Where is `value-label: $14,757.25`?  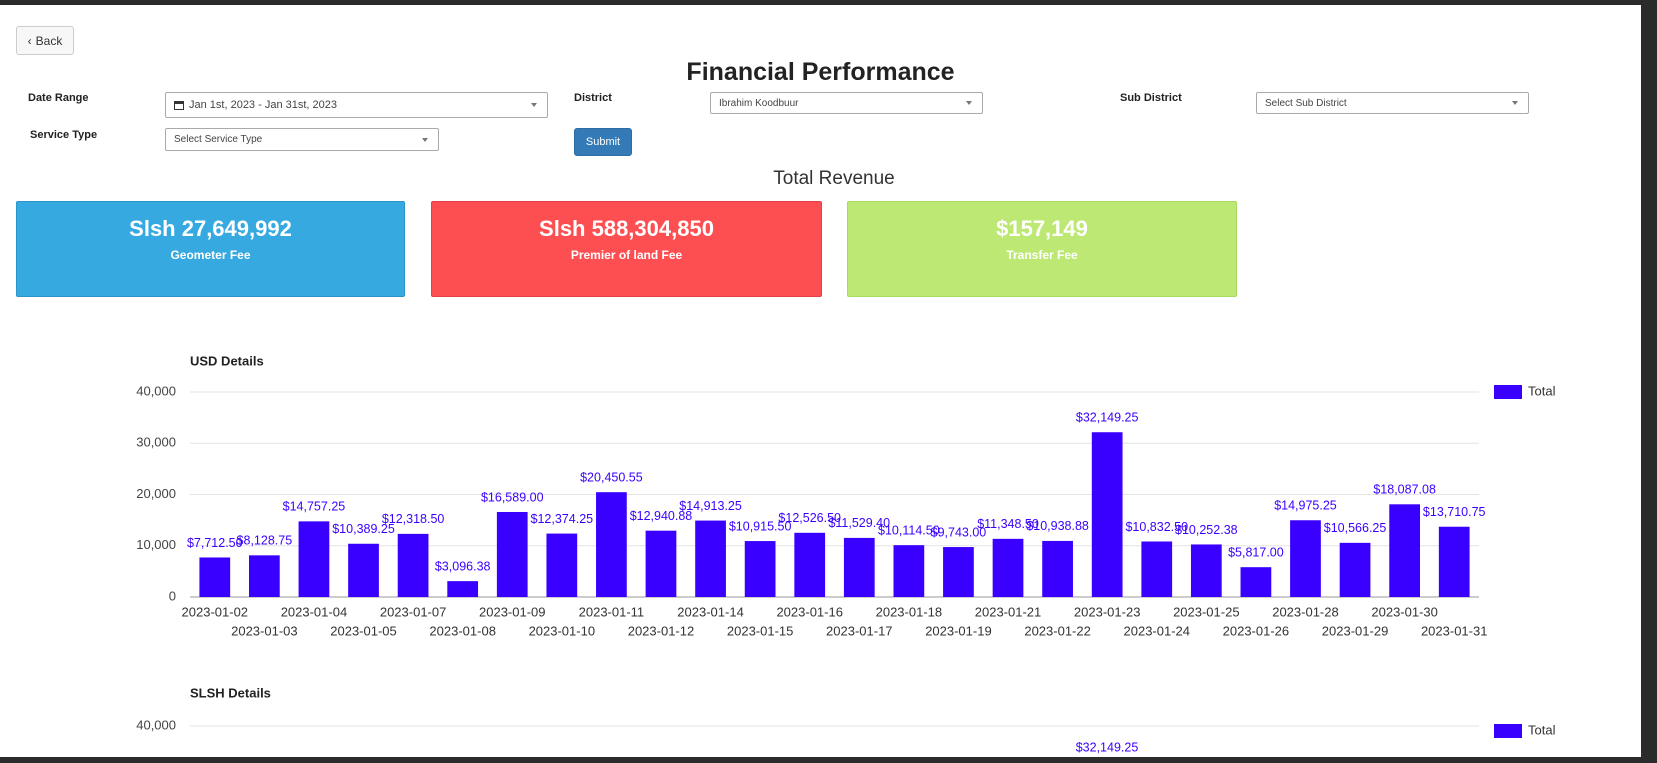 value-label: $14,757.25 is located at coordinates (314, 507).